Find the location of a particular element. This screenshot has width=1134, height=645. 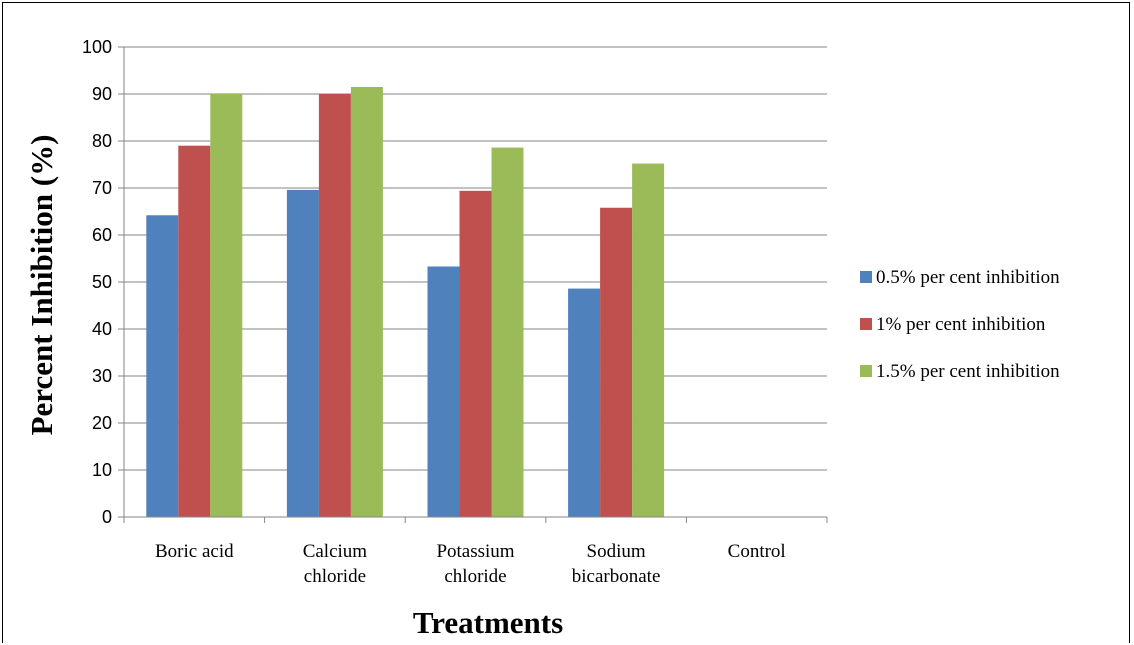

chart-frame-right-edge is located at coordinates (1129, 322).